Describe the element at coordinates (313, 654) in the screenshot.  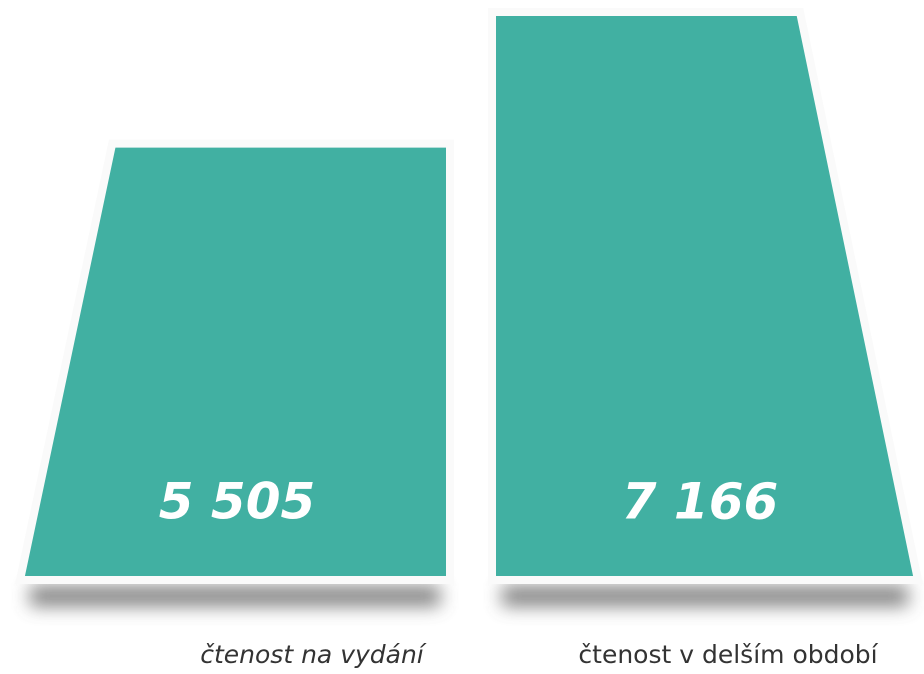
I see `category-label: čtenost na vydání` at that location.